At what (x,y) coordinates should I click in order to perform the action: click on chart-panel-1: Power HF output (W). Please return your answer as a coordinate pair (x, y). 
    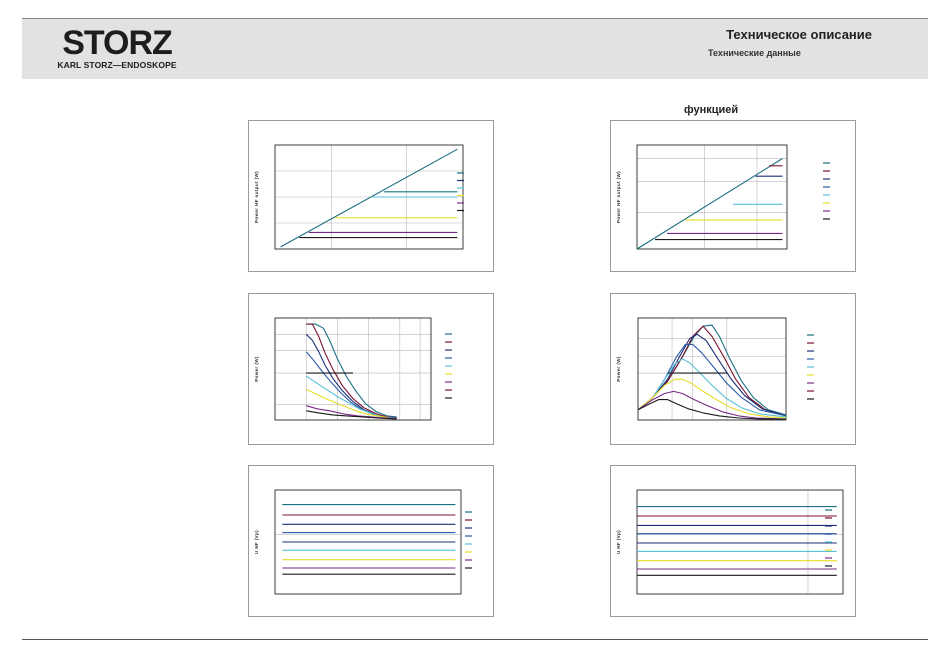
    Looking at the image, I should click on (371, 196).